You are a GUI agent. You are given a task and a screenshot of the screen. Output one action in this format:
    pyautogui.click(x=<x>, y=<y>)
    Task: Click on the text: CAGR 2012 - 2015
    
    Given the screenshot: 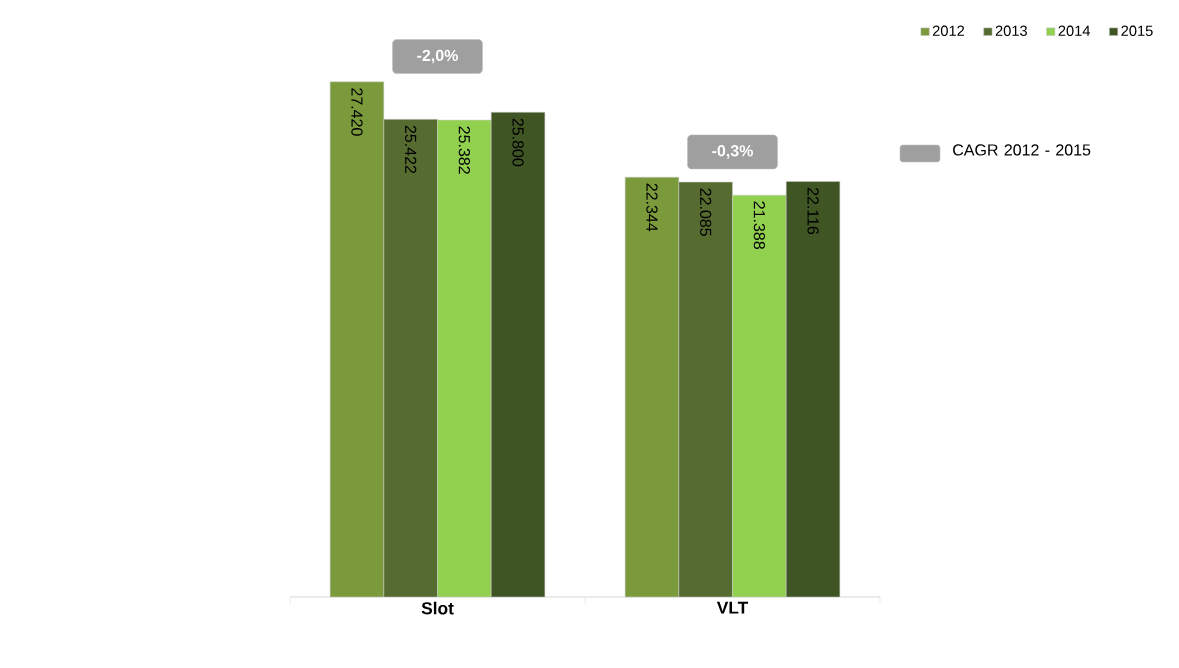 What is the action you would take?
    pyautogui.click(x=1022, y=150)
    